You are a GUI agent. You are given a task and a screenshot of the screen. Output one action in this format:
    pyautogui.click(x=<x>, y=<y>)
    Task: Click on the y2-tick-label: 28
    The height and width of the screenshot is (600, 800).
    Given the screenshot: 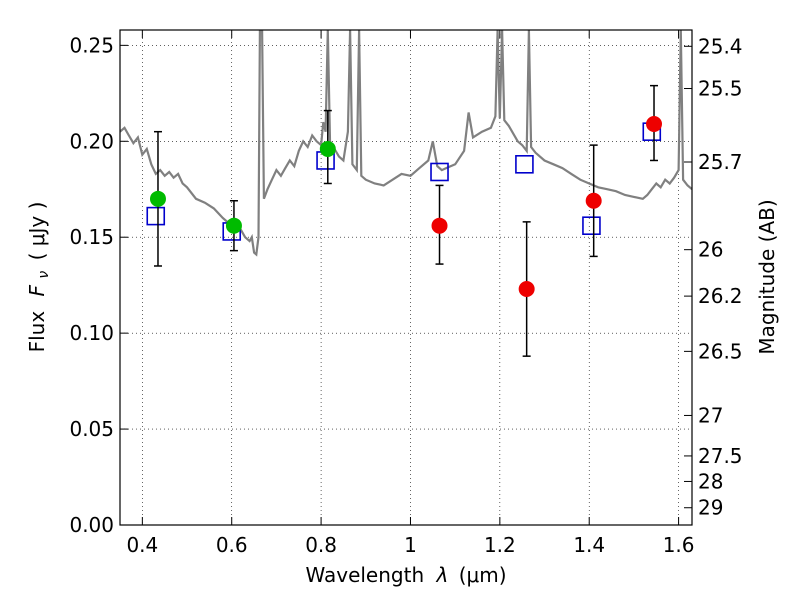 What is the action you would take?
    pyautogui.click(x=710, y=481)
    